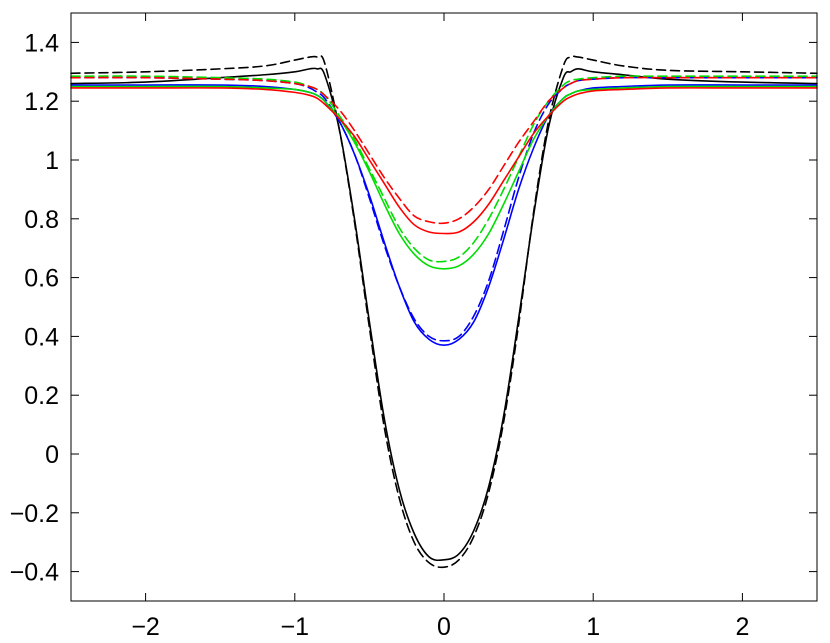  What do you see at coordinates (41, 220) in the screenshot?
I see `y-tick-label: 0.8` at bounding box center [41, 220].